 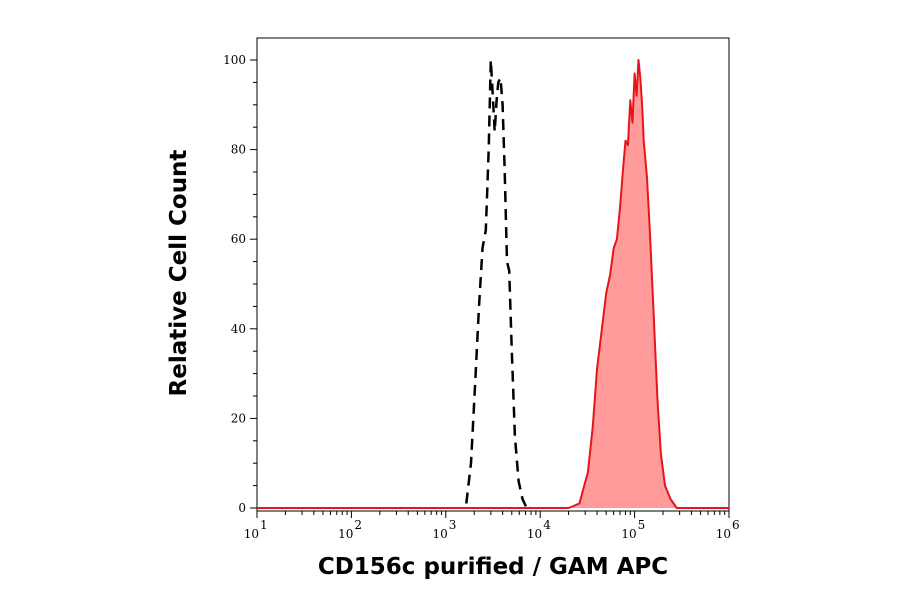 What do you see at coordinates (453, 525) in the screenshot?
I see `x-tick-exponent: 3` at bounding box center [453, 525].